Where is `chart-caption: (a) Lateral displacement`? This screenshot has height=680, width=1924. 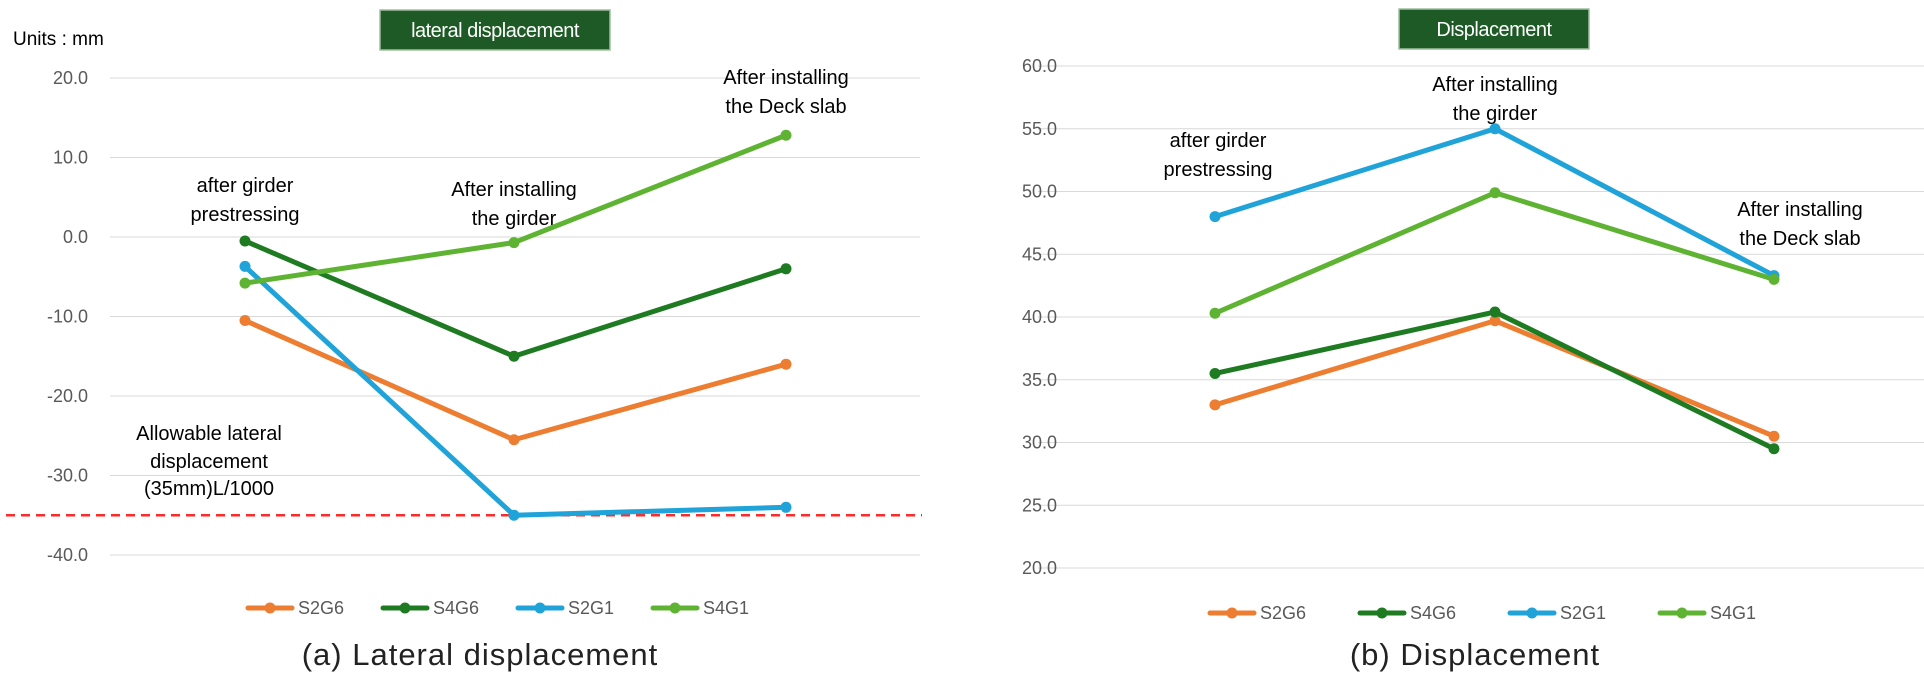
chart-caption: (a) Lateral displacement is located at coordinates (480, 654).